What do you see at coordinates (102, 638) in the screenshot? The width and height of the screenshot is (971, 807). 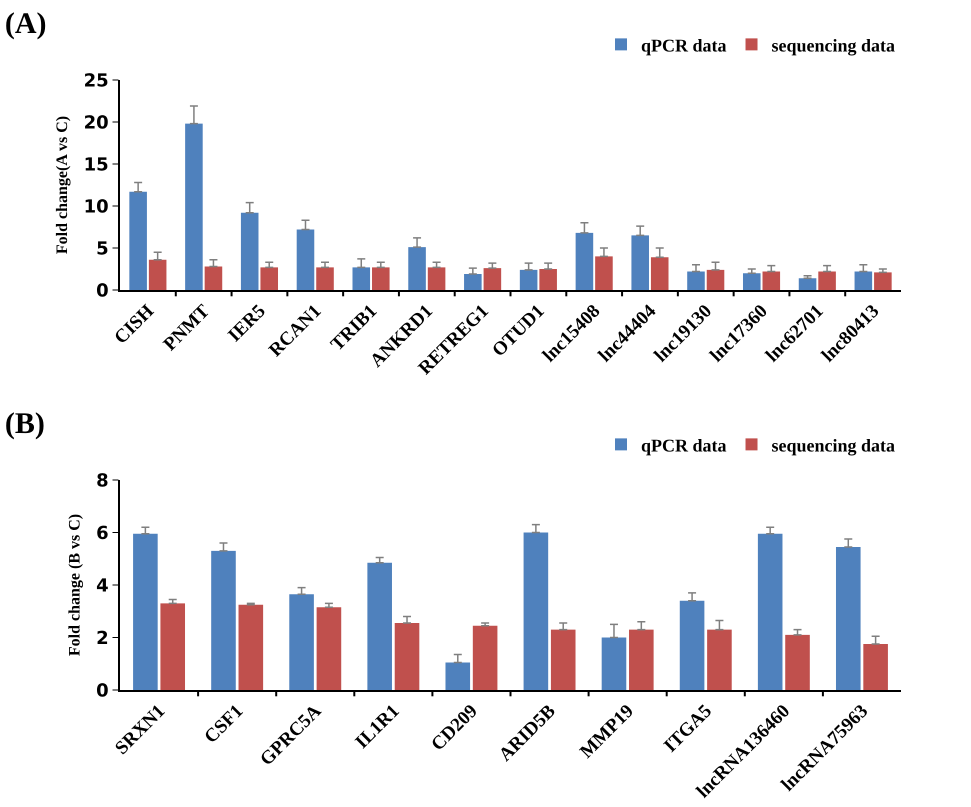 I see `y-tick-label: 2` at bounding box center [102, 638].